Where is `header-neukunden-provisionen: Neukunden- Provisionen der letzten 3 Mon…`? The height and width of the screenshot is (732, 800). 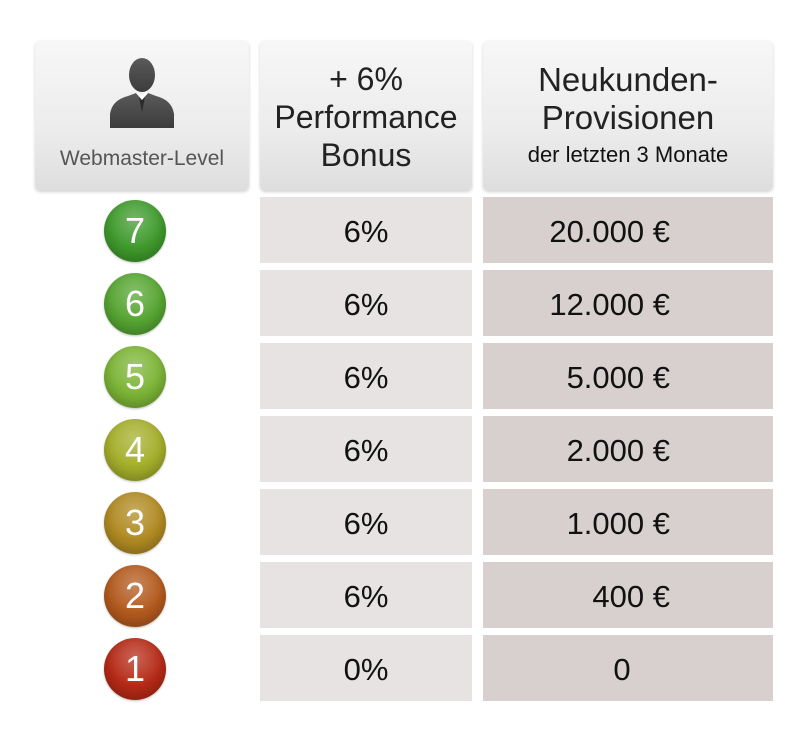
header-neukunden-provisionen: Neukunden- Provisionen der letzten 3 Mon… is located at coordinates (628, 115).